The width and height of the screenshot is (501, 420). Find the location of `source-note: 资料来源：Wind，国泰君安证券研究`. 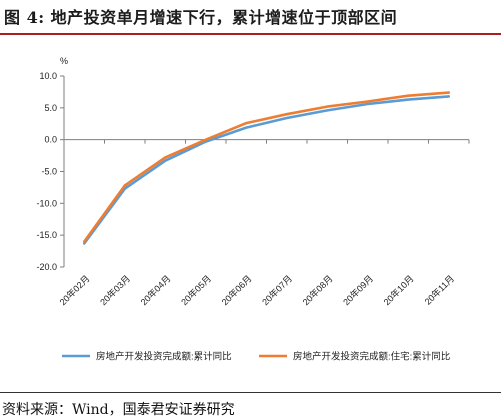

source-note: 资料来源：Wind，国泰君安证券研究 is located at coordinates (118, 410).